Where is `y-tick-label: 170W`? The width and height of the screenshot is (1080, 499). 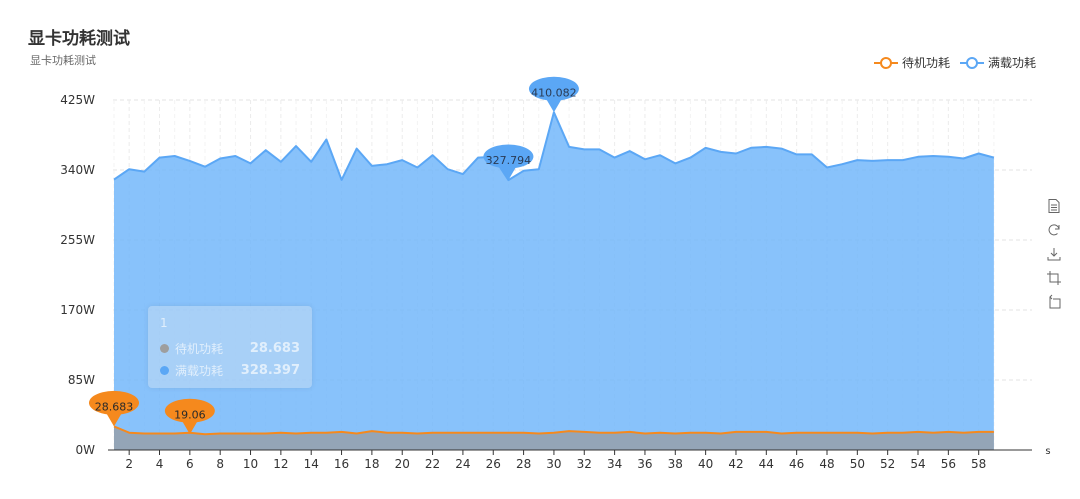
y-tick-label: 170W is located at coordinates (77, 310).